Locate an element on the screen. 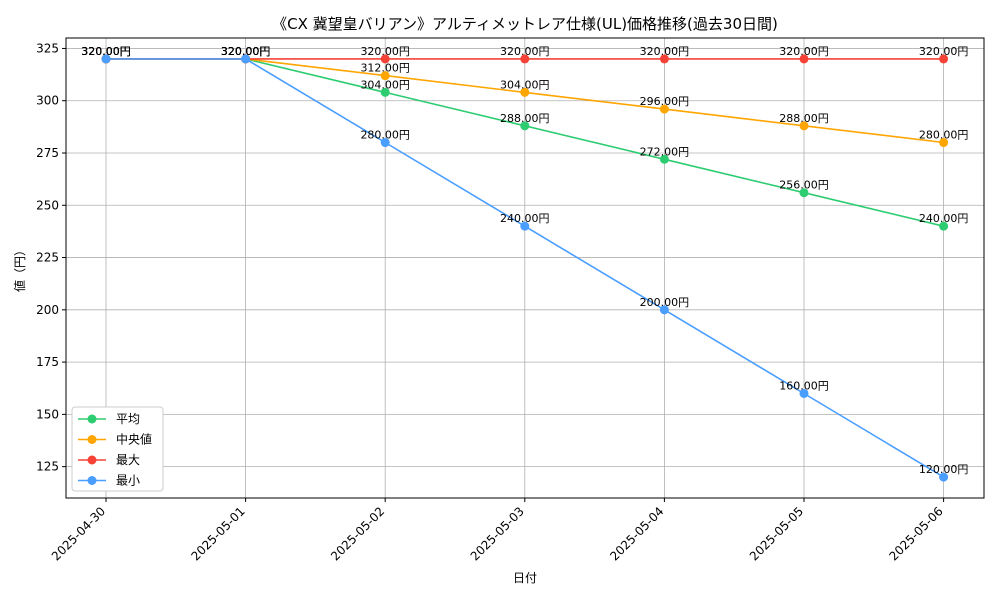 The width and height of the screenshot is (1000, 600). y-tick-label: 175 is located at coordinates (47, 362).